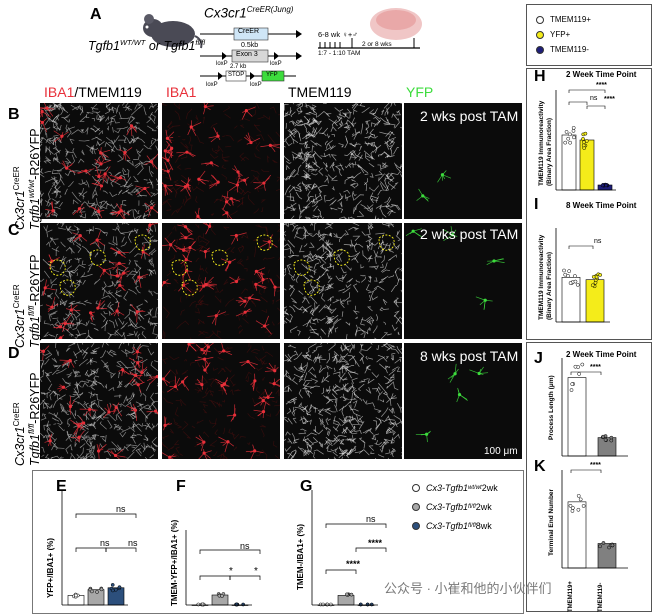 This screenshot has height=616, width=654. Describe the element at coordinates (469, 234) in the screenshot. I see `time-c: 2 wks post TAM` at that location.